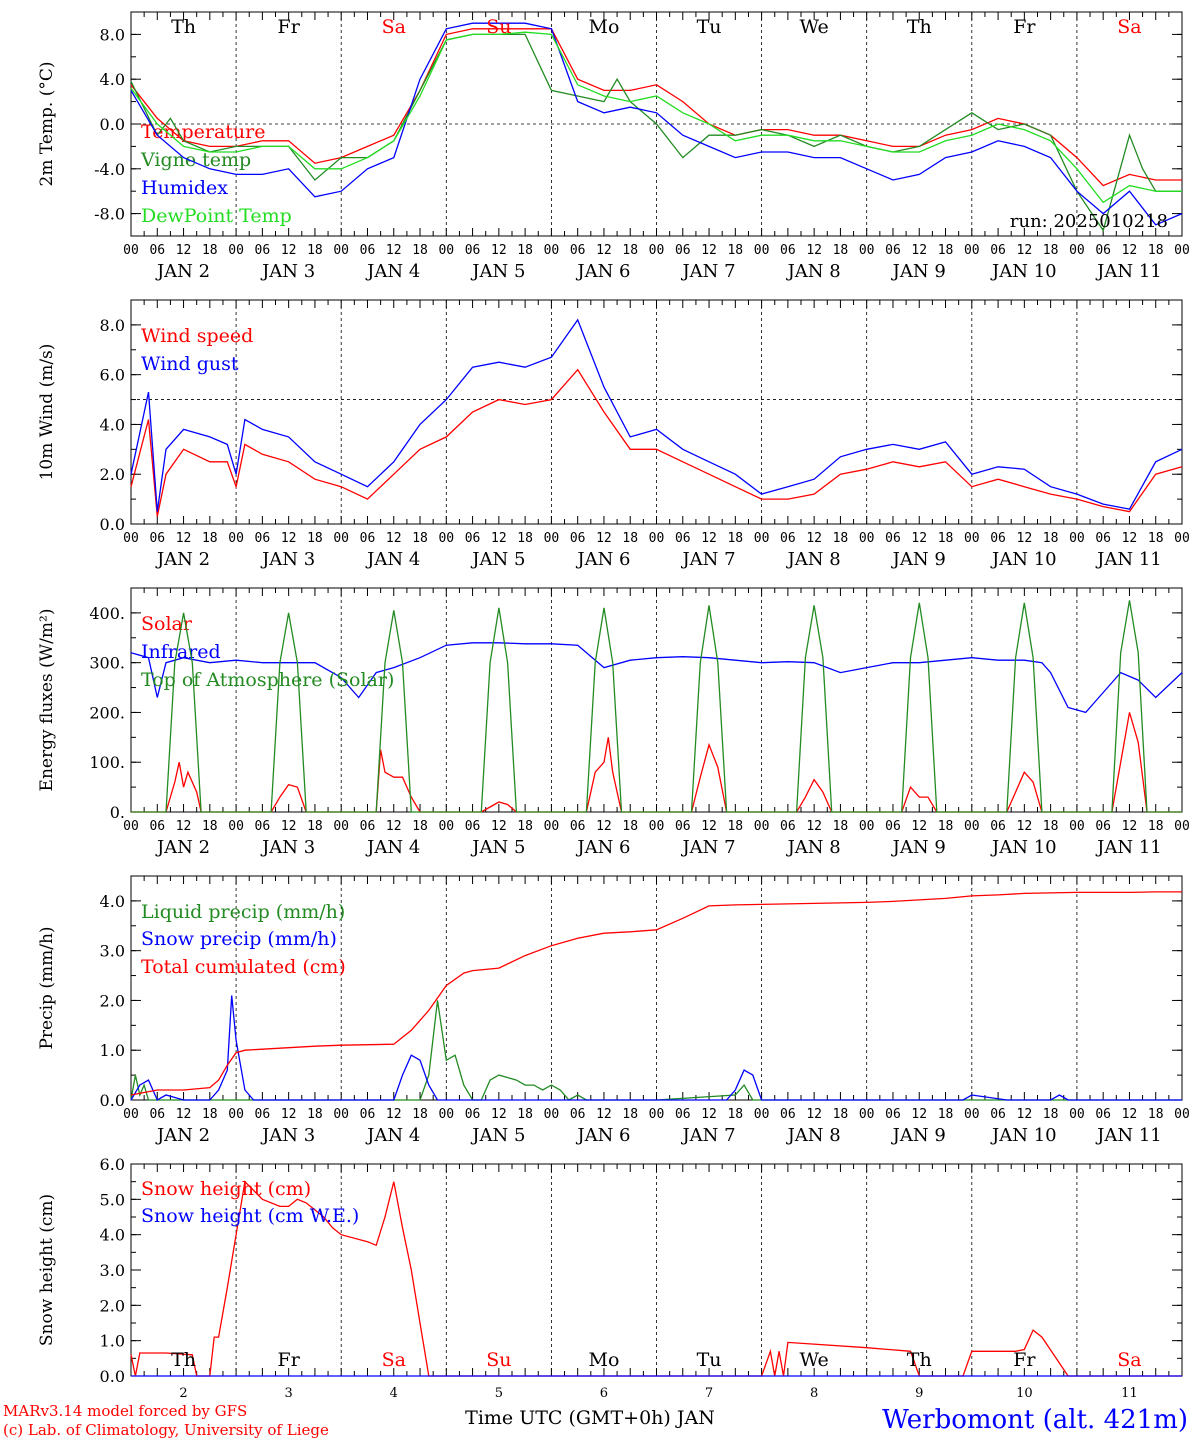  Describe the element at coordinates (195, 160) in the screenshot. I see `legend-entry: Vigne temp` at that location.